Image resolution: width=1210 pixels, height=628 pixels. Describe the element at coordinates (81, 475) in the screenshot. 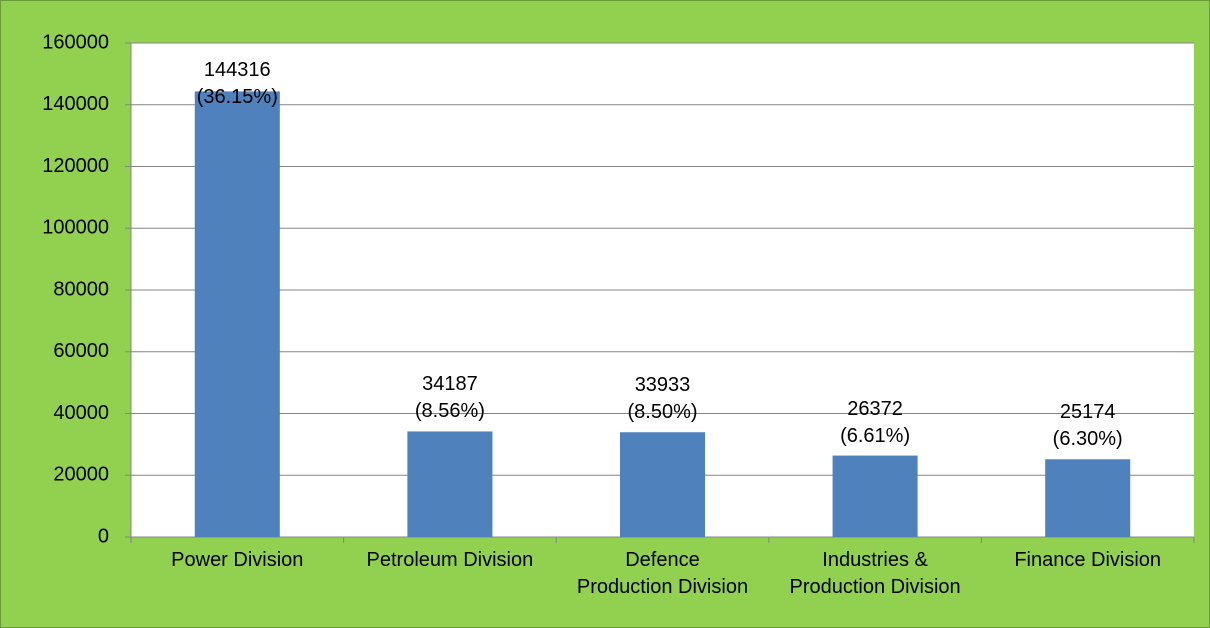

I see `y-tick-label: 20000` at that location.